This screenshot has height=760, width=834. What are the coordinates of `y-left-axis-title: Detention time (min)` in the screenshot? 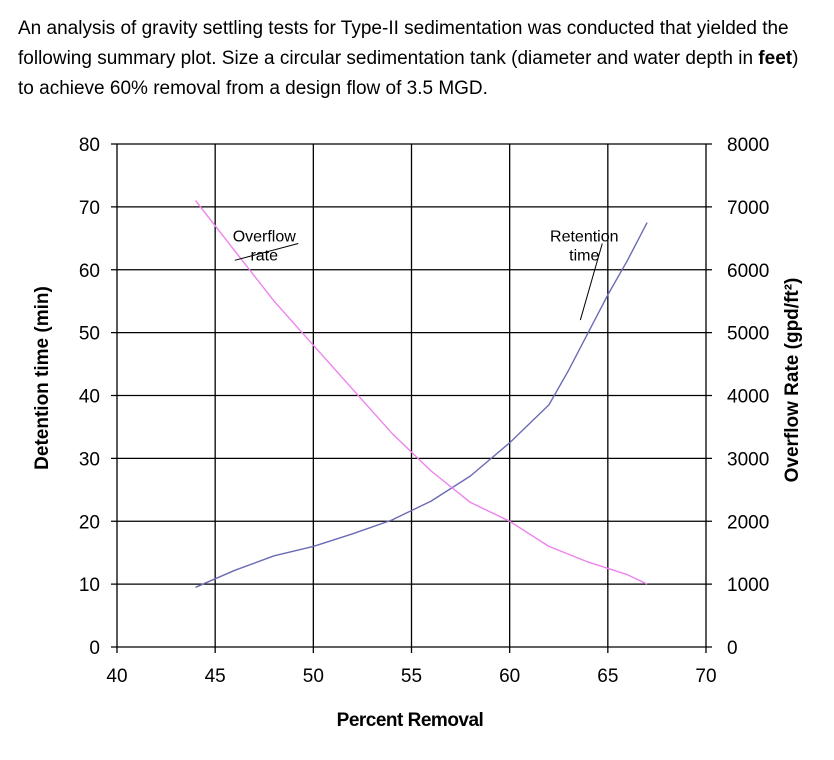 It's located at (42, 378).